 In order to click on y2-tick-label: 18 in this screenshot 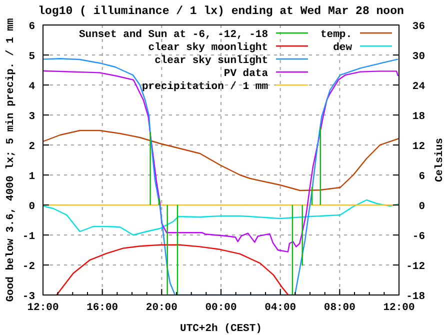, I will do `click(418, 117)`.